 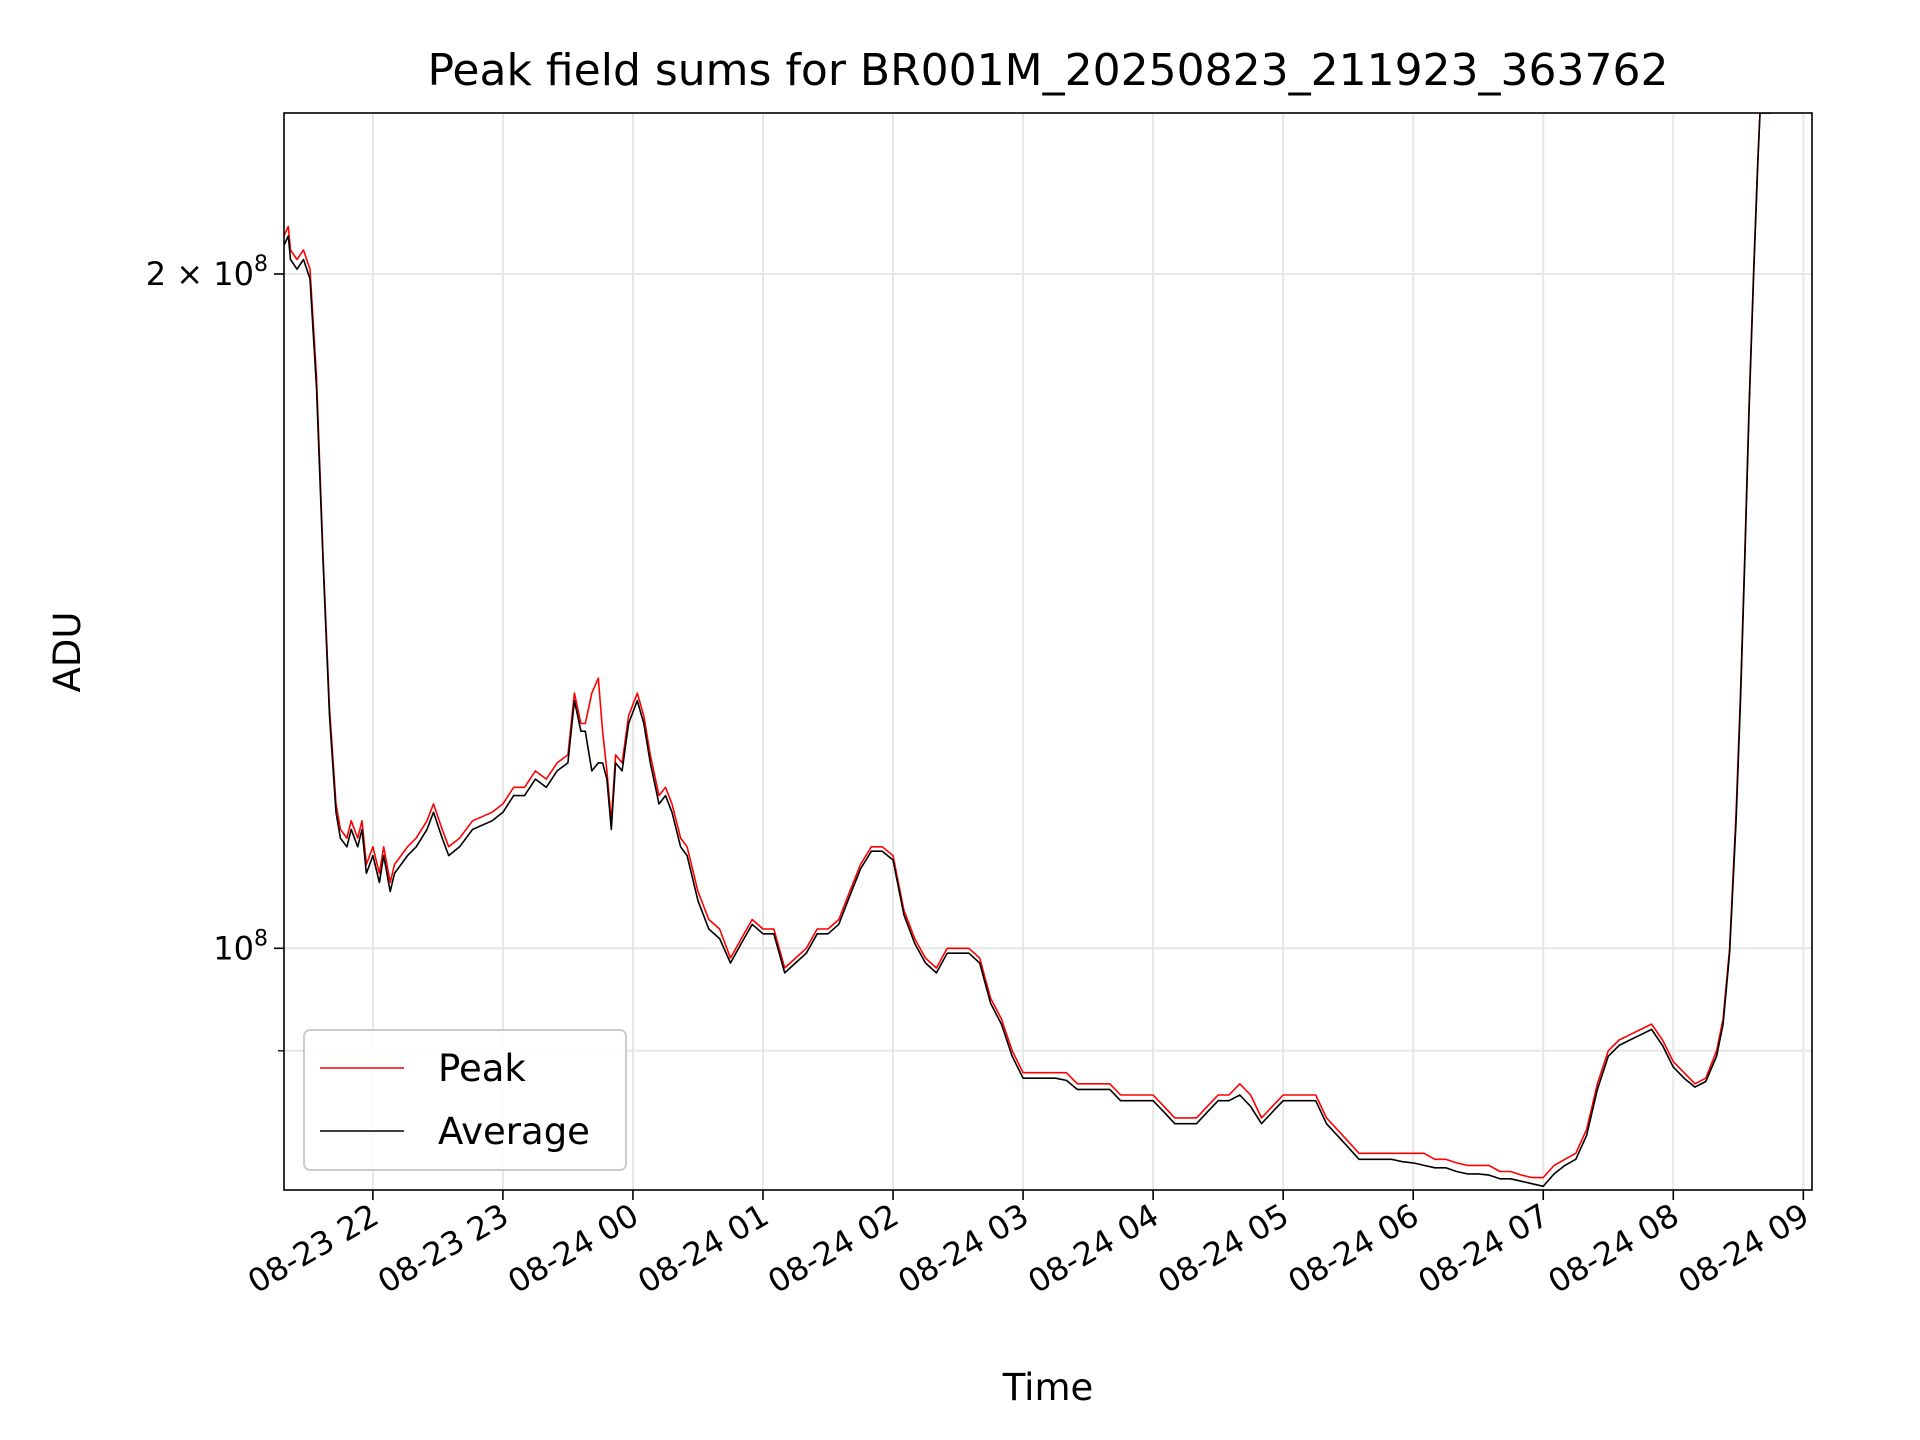 What do you see at coordinates (482, 1068) in the screenshot?
I see `legend-label-peak: Peak` at bounding box center [482, 1068].